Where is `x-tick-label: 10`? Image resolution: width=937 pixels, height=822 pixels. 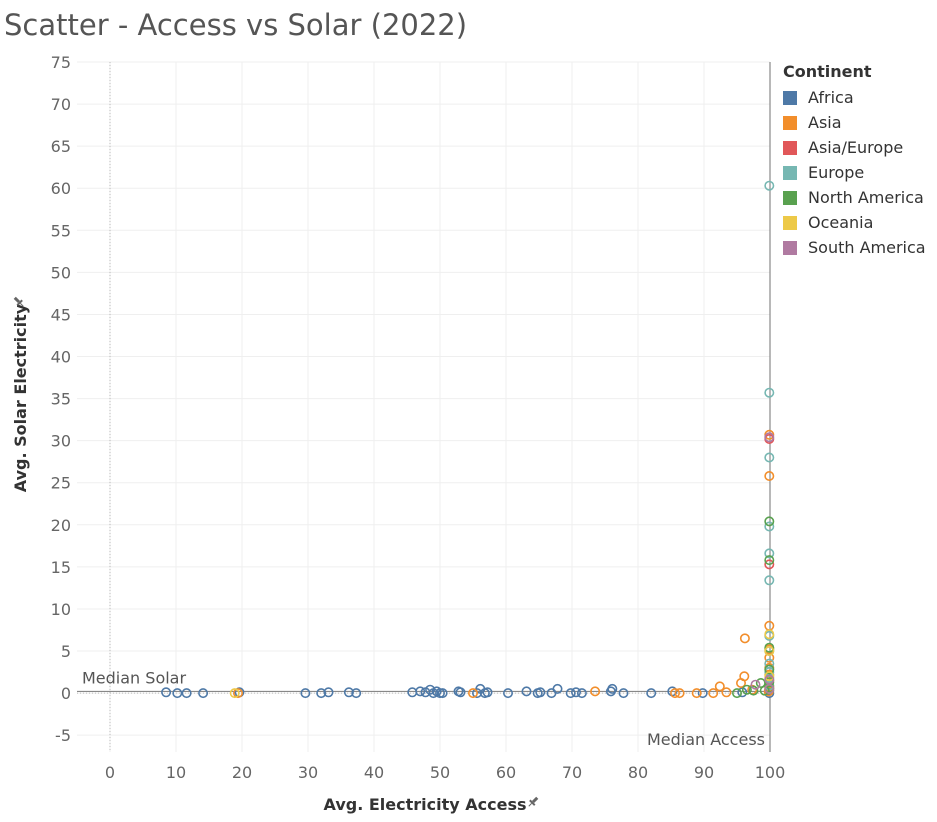
x-tick-label: 10 is located at coordinates (176, 772).